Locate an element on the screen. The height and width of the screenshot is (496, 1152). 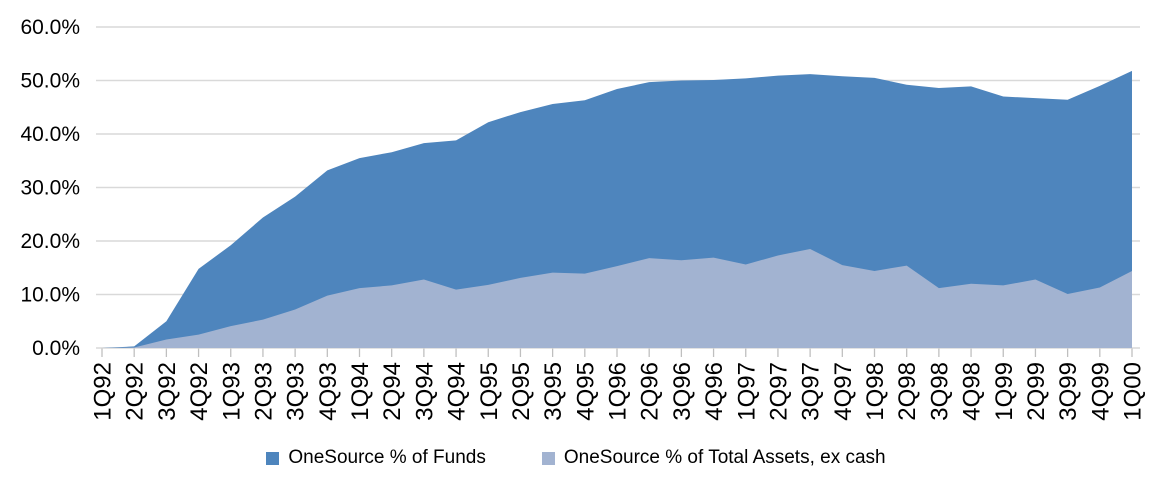
y-tick-label: 40.0% is located at coordinates (50, 134).